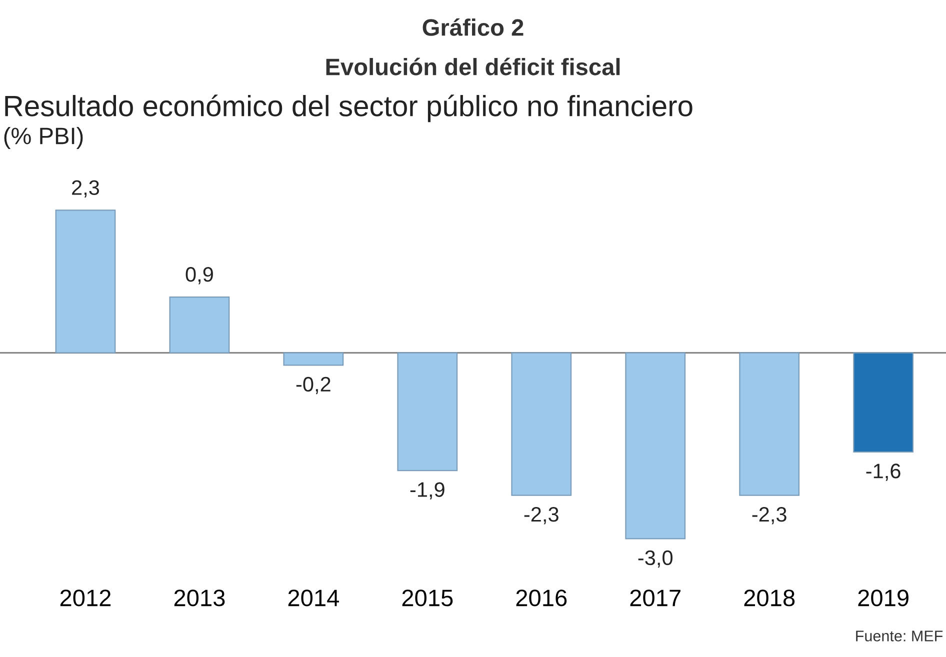 This screenshot has height=657, width=946. What do you see at coordinates (86, 189) in the screenshot?
I see `data-label: 2,3` at bounding box center [86, 189].